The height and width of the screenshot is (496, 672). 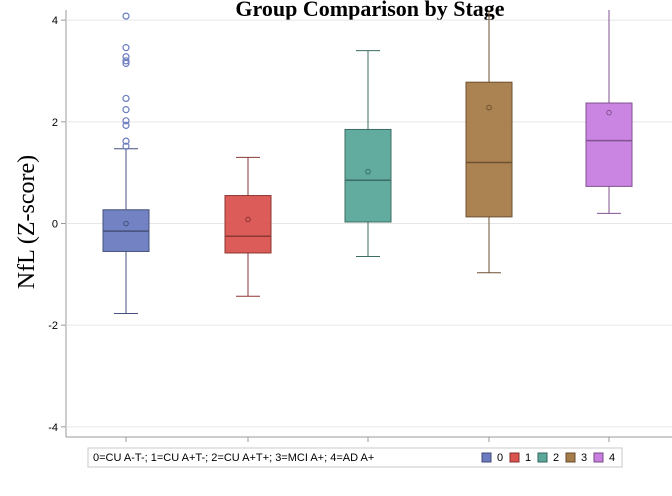 What do you see at coordinates (27, 222) in the screenshot?
I see `y-axis-label: NfL (Z-score)` at bounding box center [27, 222].